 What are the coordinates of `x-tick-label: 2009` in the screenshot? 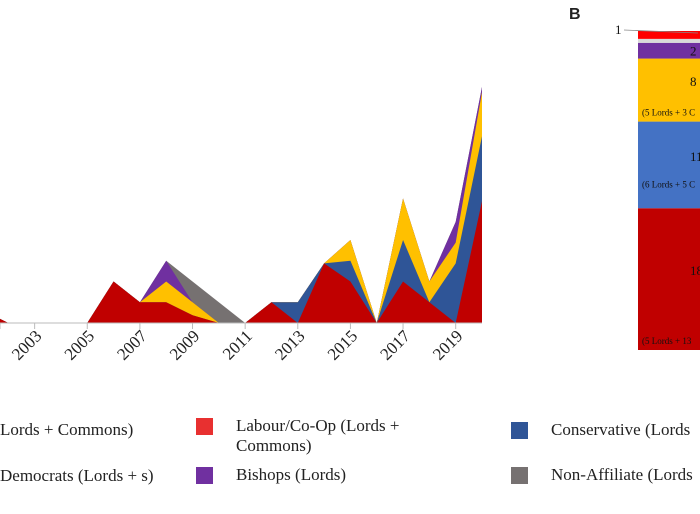 It's located at (184, 344).